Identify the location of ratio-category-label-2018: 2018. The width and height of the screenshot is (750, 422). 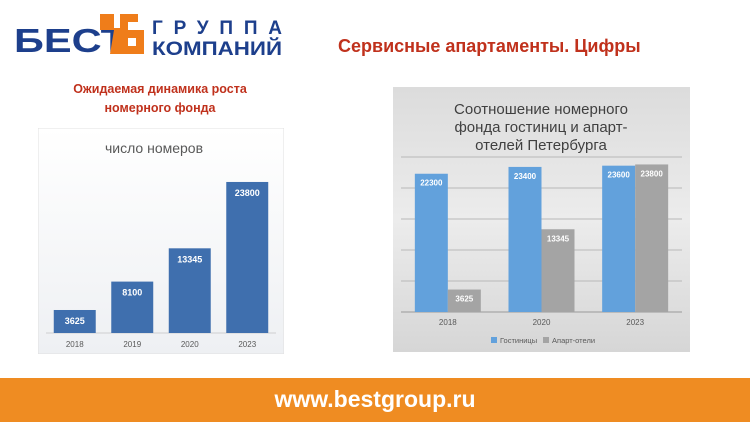
(448, 322).